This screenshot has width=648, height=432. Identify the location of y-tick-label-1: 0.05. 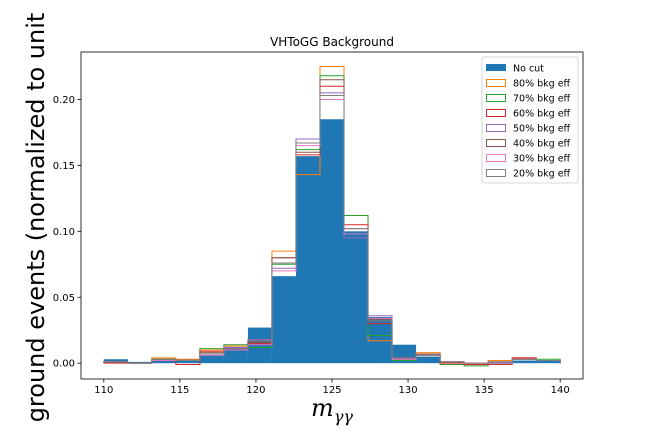
(64, 298).